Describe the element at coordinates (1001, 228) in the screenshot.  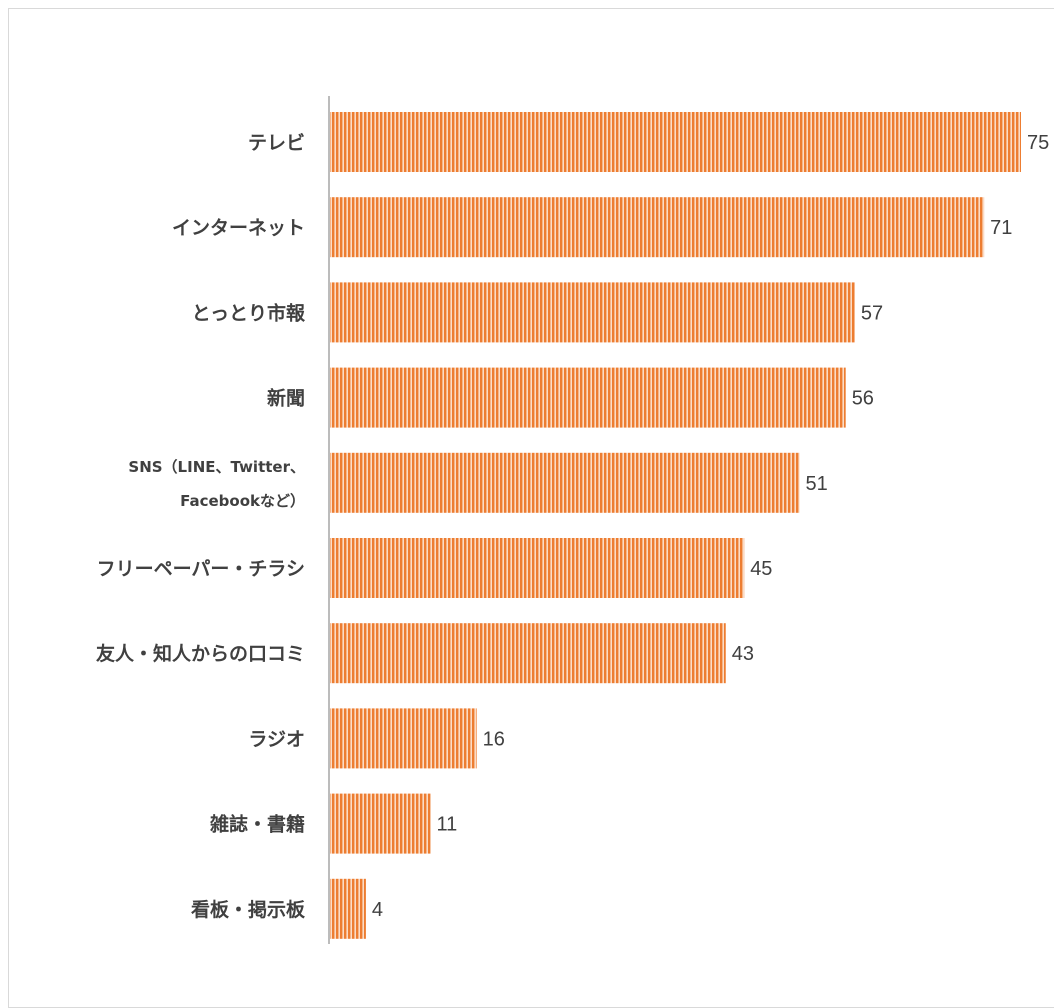
I see `data-label: 71` at that location.